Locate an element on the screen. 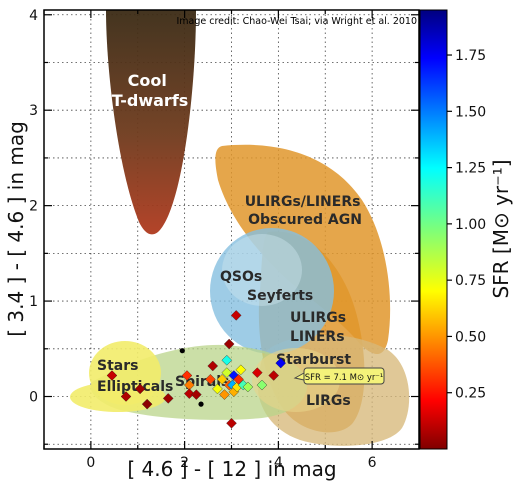  label-stars: Stars is located at coordinates (117, 366).